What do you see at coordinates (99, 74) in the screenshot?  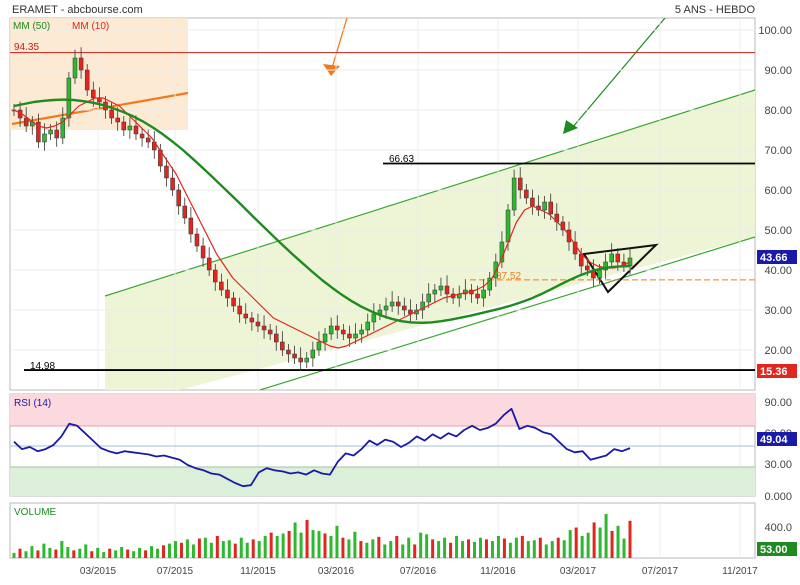 I see `orange-zone` at bounding box center [99, 74].